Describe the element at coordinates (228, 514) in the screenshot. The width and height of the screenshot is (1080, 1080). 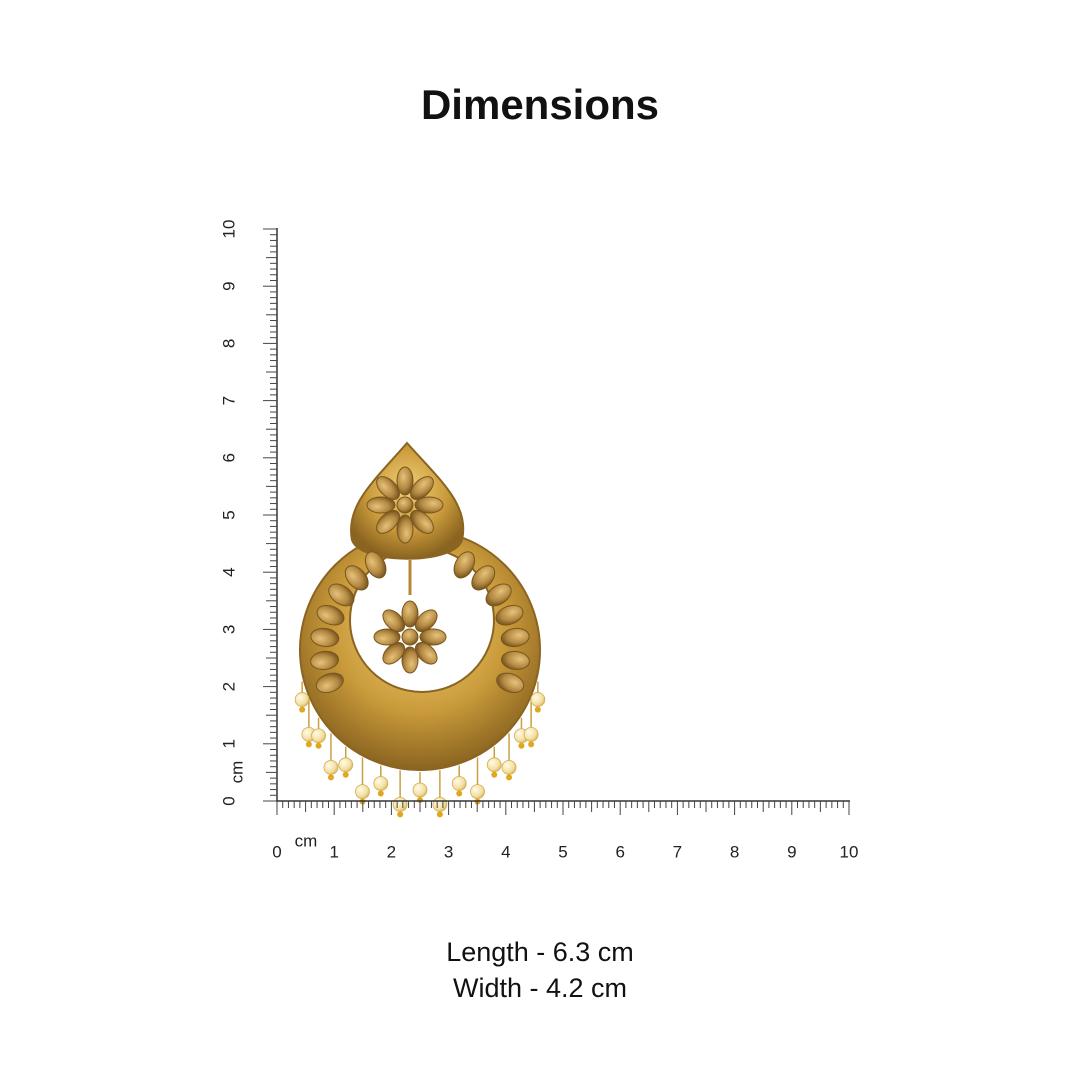
I see `vertical-label: 5` at that location.